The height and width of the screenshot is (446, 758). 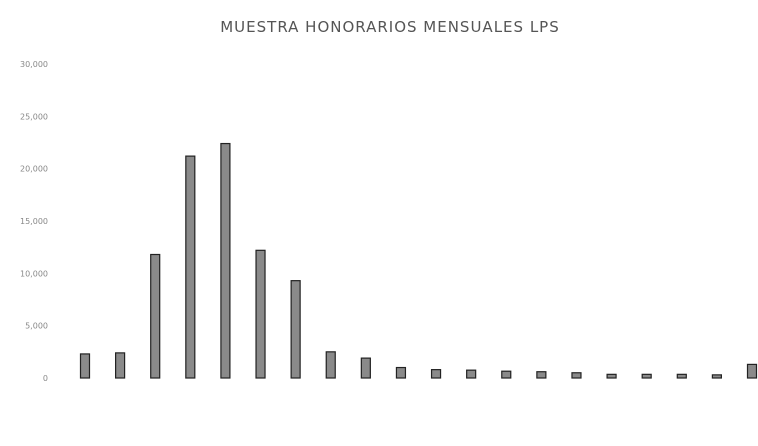 What do you see at coordinates (36, 326) in the screenshot?
I see `y-tick-label: 5,000` at bounding box center [36, 326].